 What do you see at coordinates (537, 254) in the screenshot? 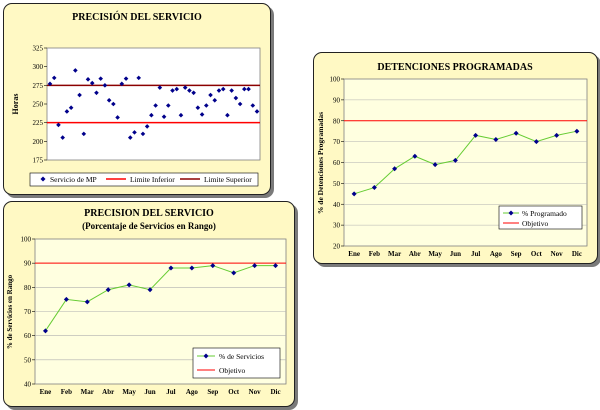
I see `x-tick-label: Oct` at bounding box center [537, 254].